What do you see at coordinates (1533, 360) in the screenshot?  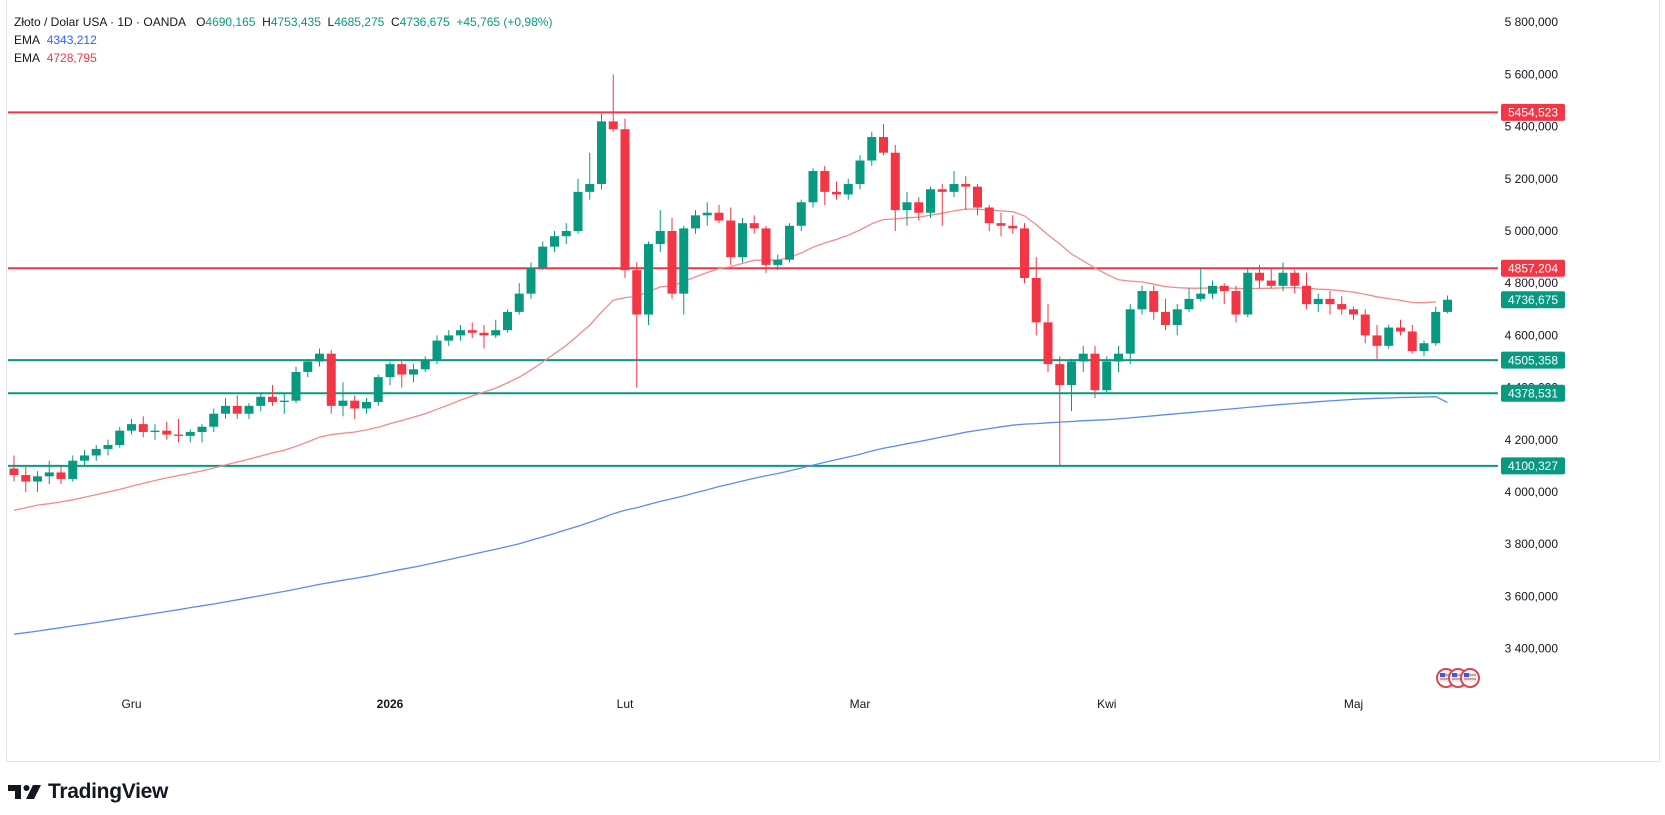 I see `support-price-tag-bg` at bounding box center [1533, 360].